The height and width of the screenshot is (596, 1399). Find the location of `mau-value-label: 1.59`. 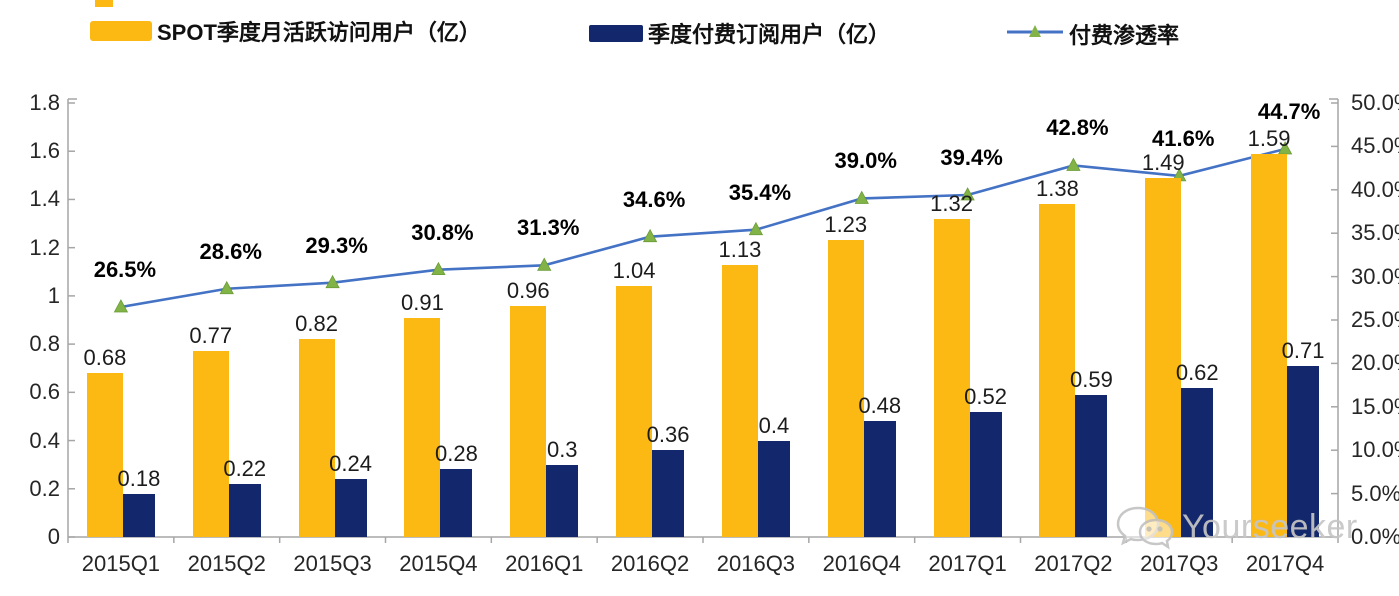

mau-value-label: 1.59 is located at coordinates (1269, 138).